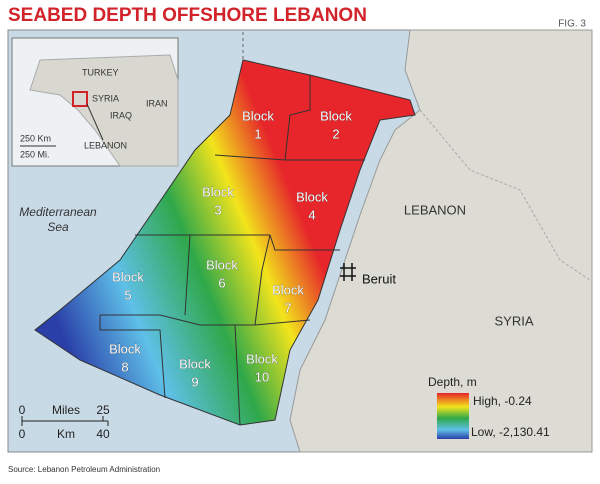 Image resolution: width=600 pixels, height=484 pixels. Describe the element at coordinates (103, 410) in the screenshot. I see `scale-label: 25` at that location.